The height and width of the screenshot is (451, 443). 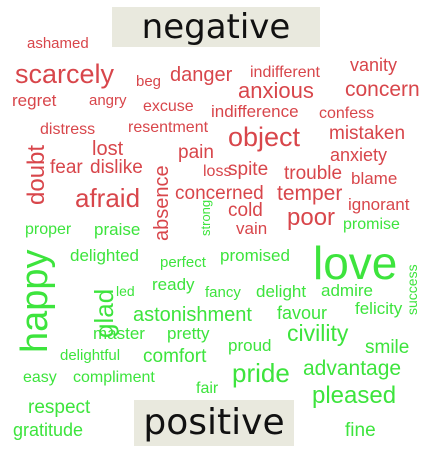 I want to click on negative-word-anxiety: anxiety, so click(x=359, y=155).